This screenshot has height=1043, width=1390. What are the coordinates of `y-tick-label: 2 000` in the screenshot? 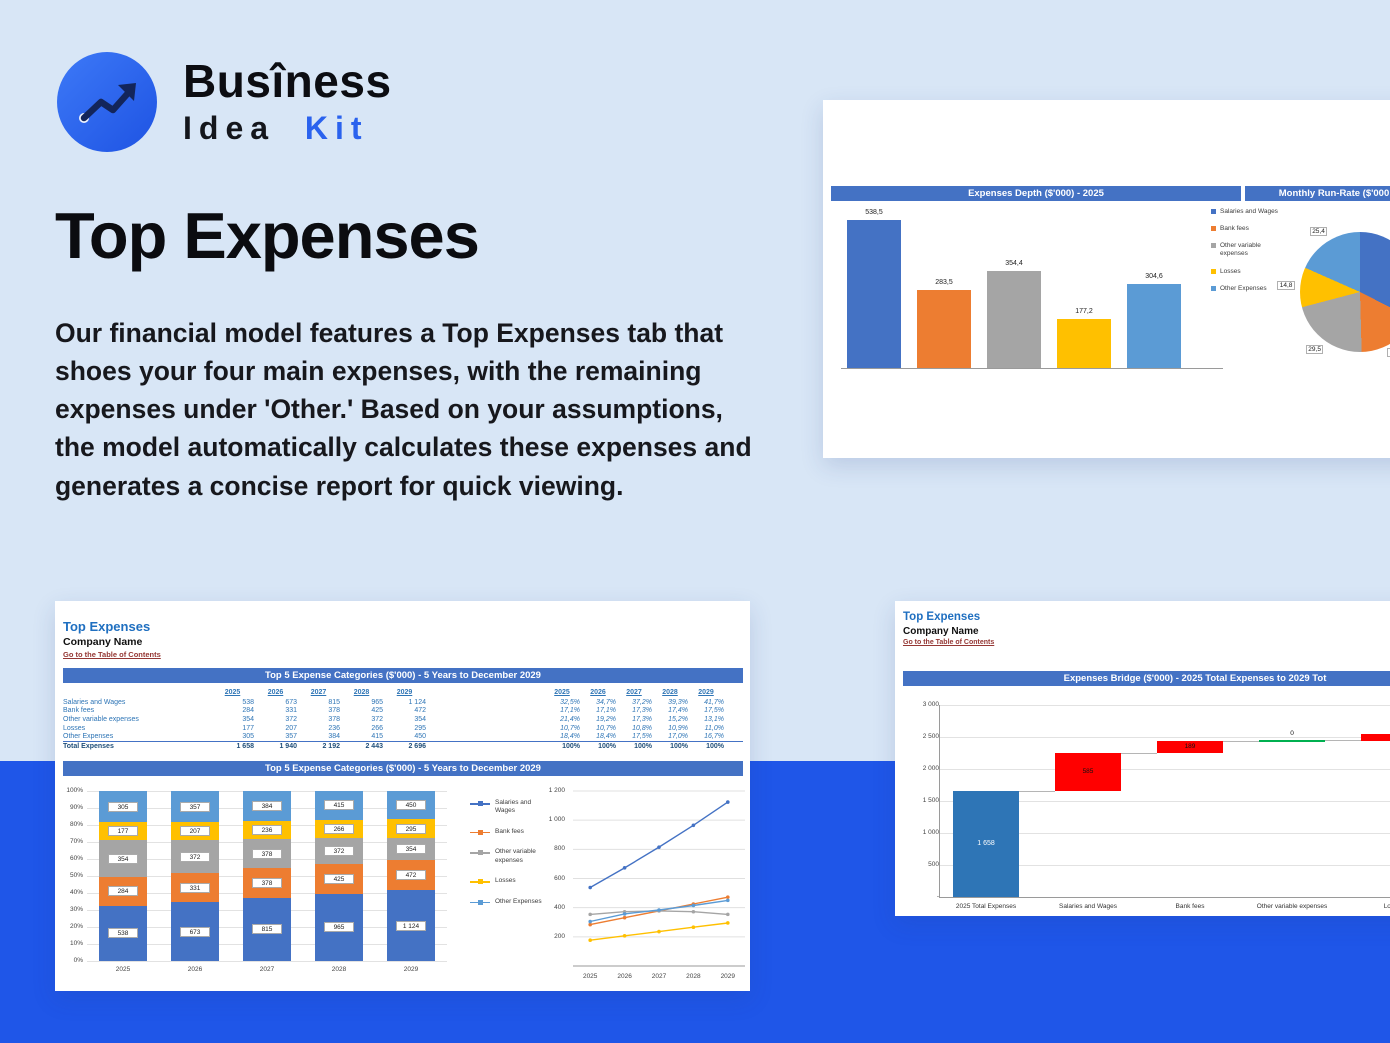 It's located at (930, 768).